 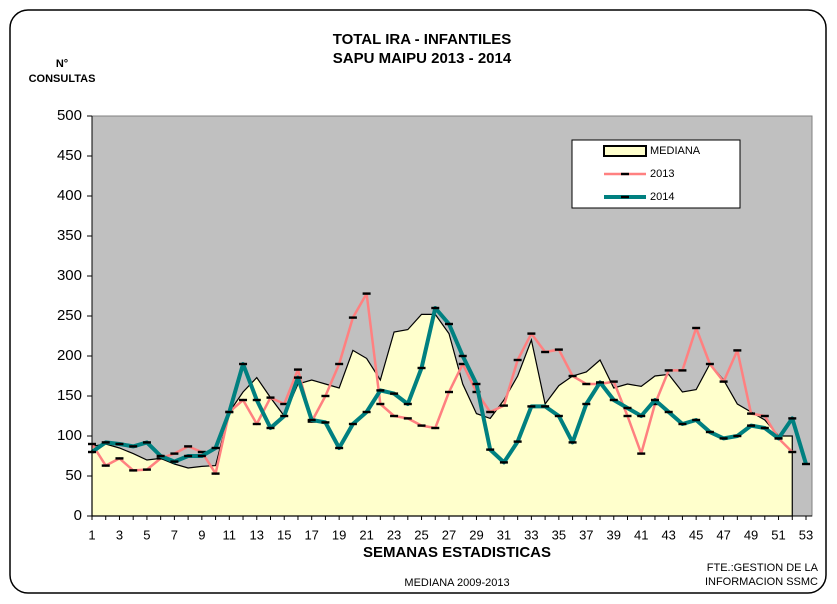 What do you see at coordinates (641, 534) in the screenshot?
I see `x-tick-label: 41` at bounding box center [641, 534].